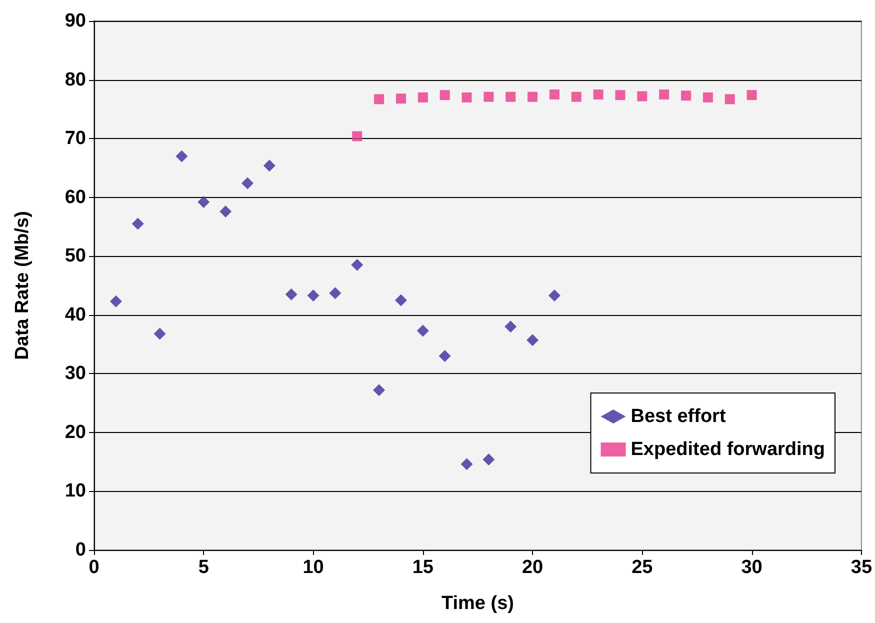  I want to click on x-tick-label: 30, so click(751, 567).